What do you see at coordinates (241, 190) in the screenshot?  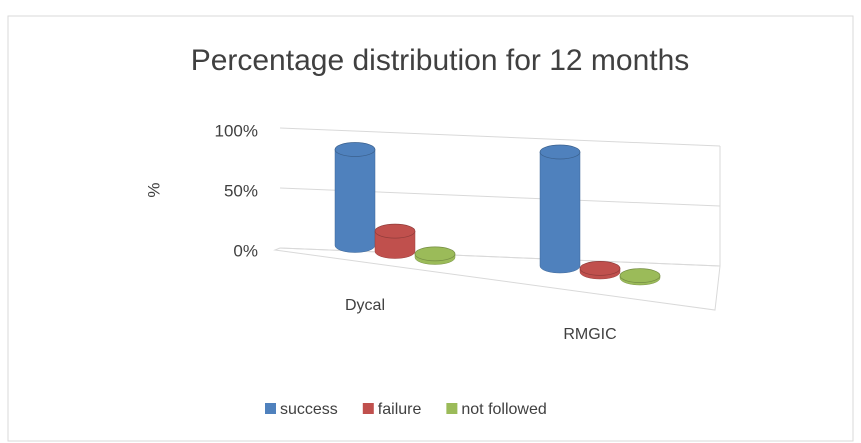 I see `y-tick-label: 50%` at bounding box center [241, 190].